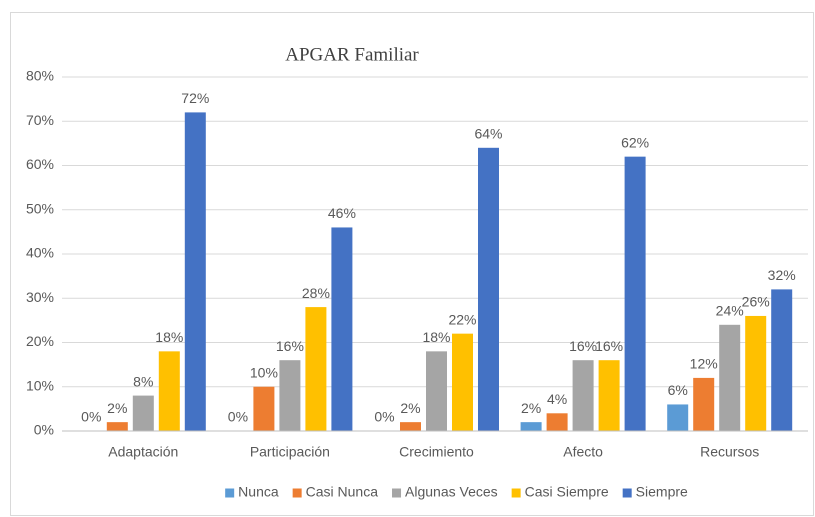  I want to click on value-label: 24%, so click(730, 311).